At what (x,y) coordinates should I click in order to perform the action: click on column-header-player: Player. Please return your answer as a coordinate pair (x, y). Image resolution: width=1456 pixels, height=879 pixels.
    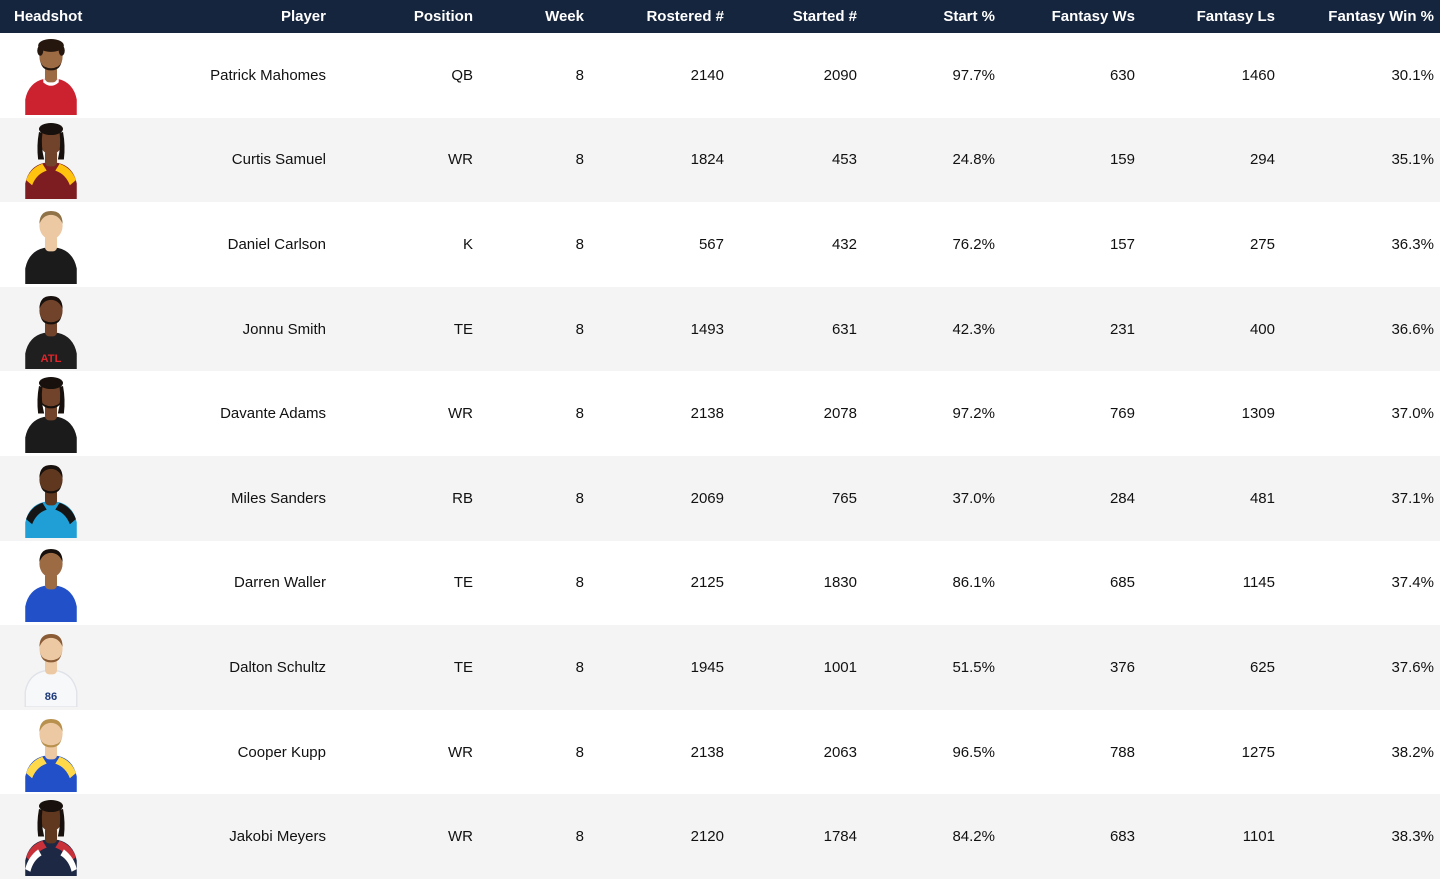
    Looking at the image, I should click on (303, 16).